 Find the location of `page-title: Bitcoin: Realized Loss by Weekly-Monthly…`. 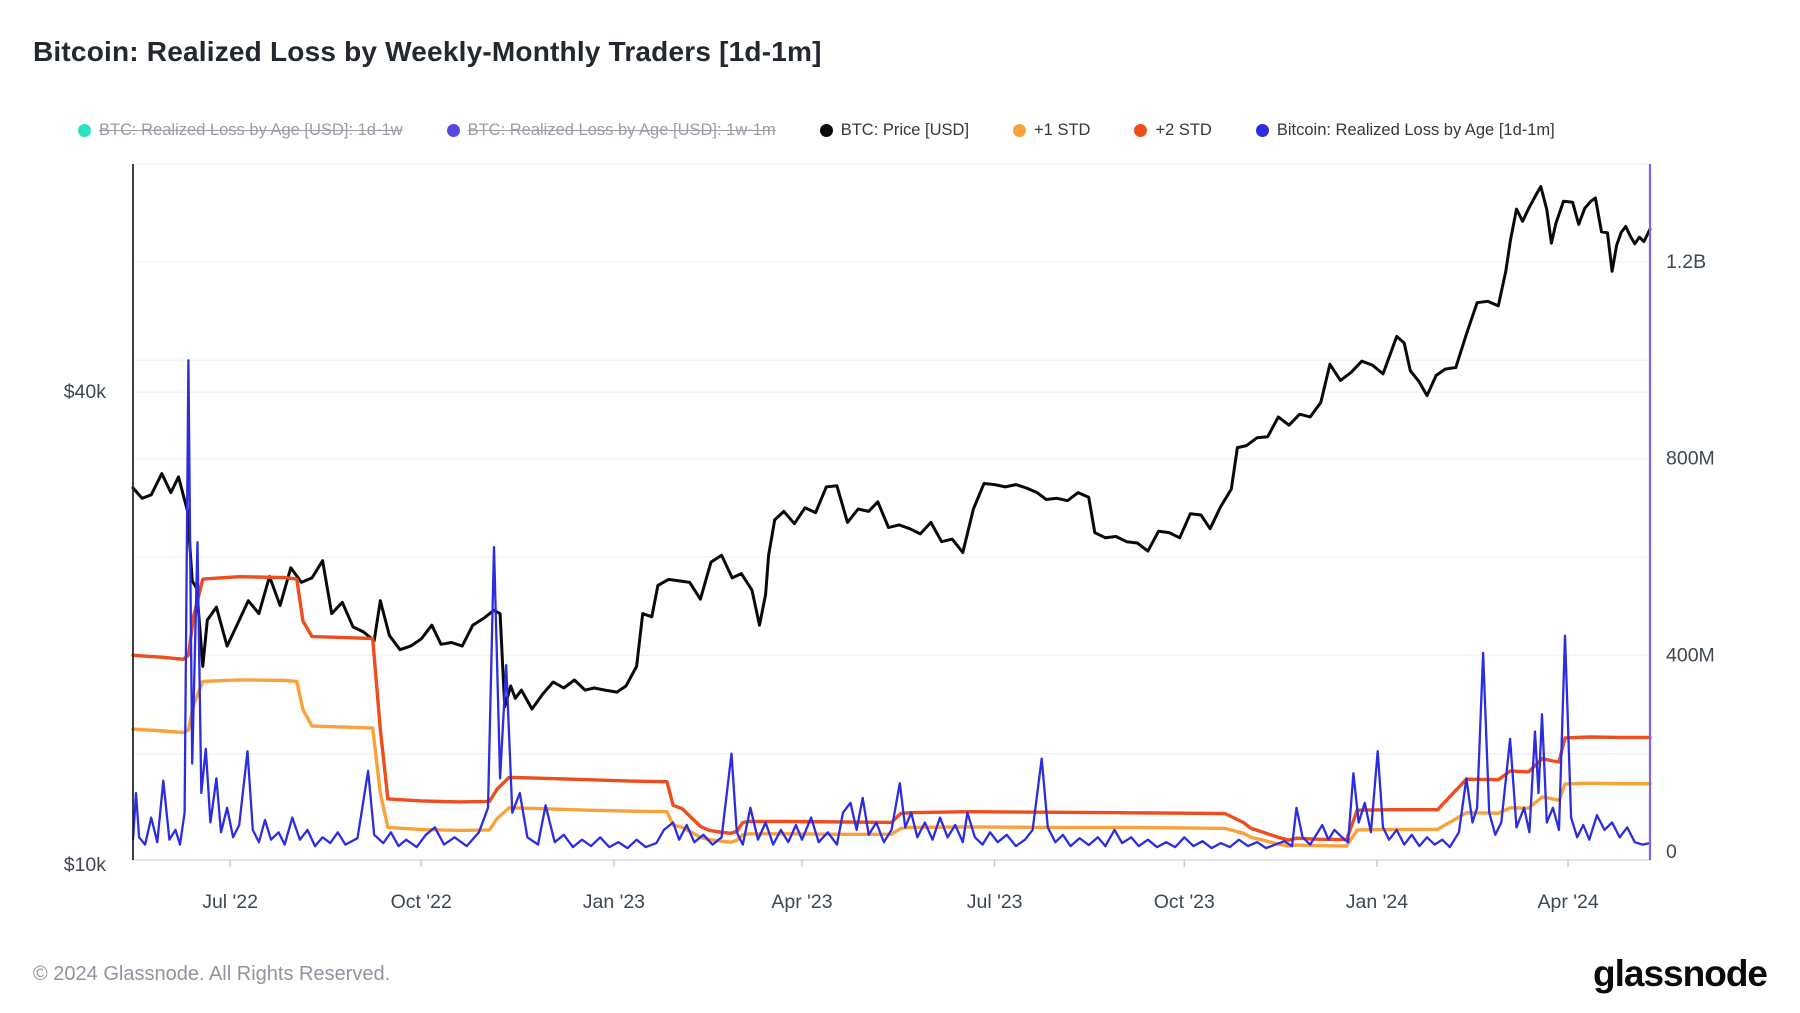

page-title: Bitcoin: Realized Loss by Weekly-Monthly… is located at coordinates (427, 51).